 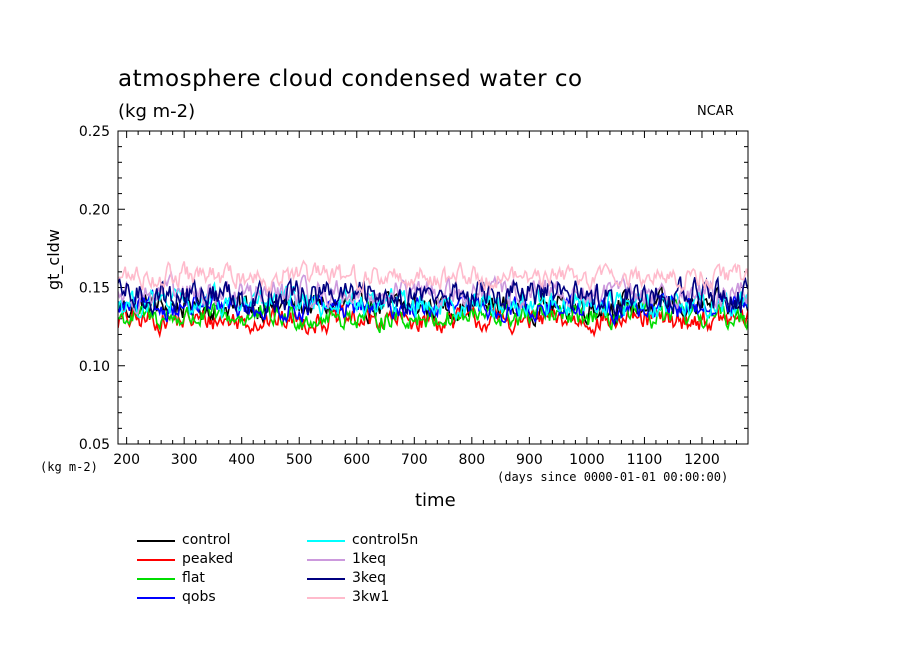 I want to click on x-tick-label: 1100, so click(x=645, y=460).